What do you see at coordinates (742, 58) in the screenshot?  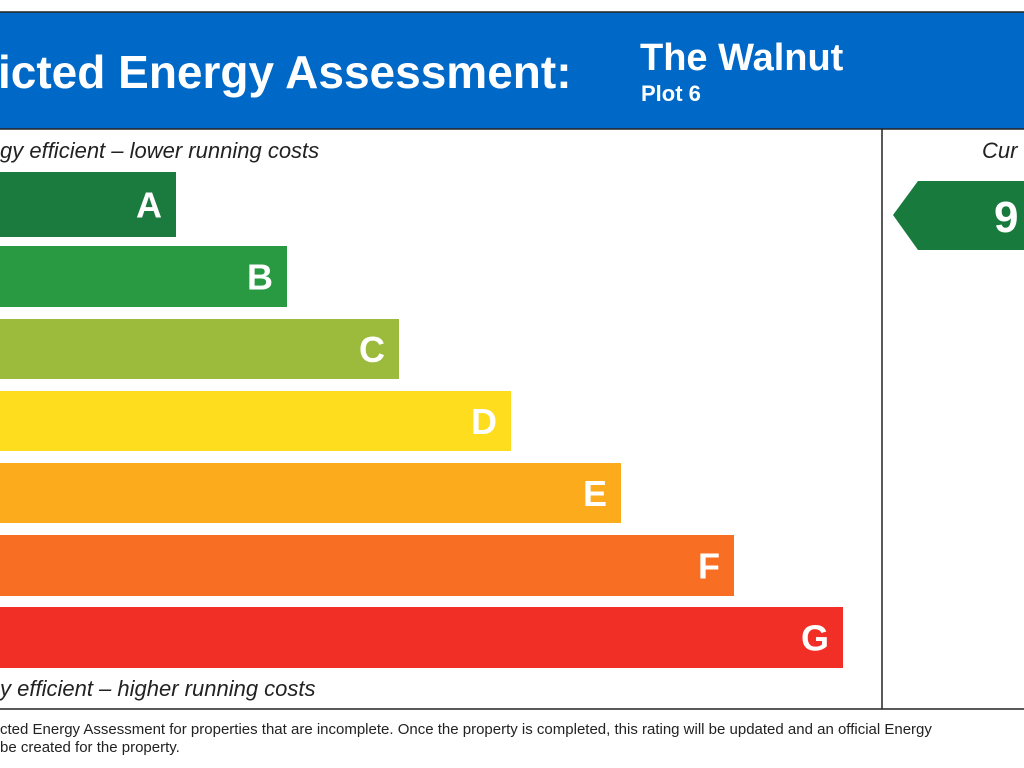 I see `property-name: The Walnut` at bounding box center [742, 58].